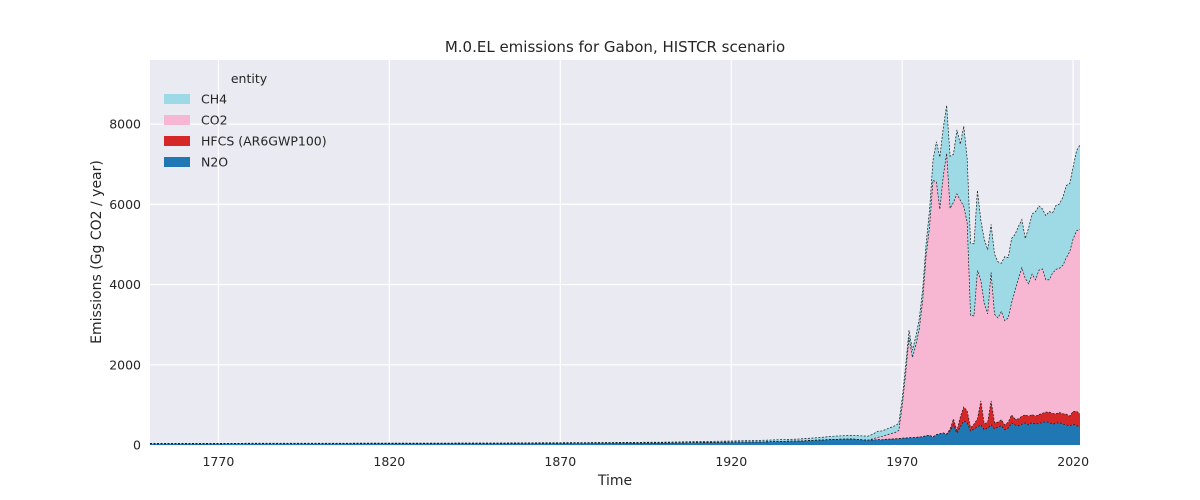 The image size is (1200, 500). What do you see at coordinates (249, 78) in the screenshot?
I see `legend-title: entity` at bounding box center [249, 78].